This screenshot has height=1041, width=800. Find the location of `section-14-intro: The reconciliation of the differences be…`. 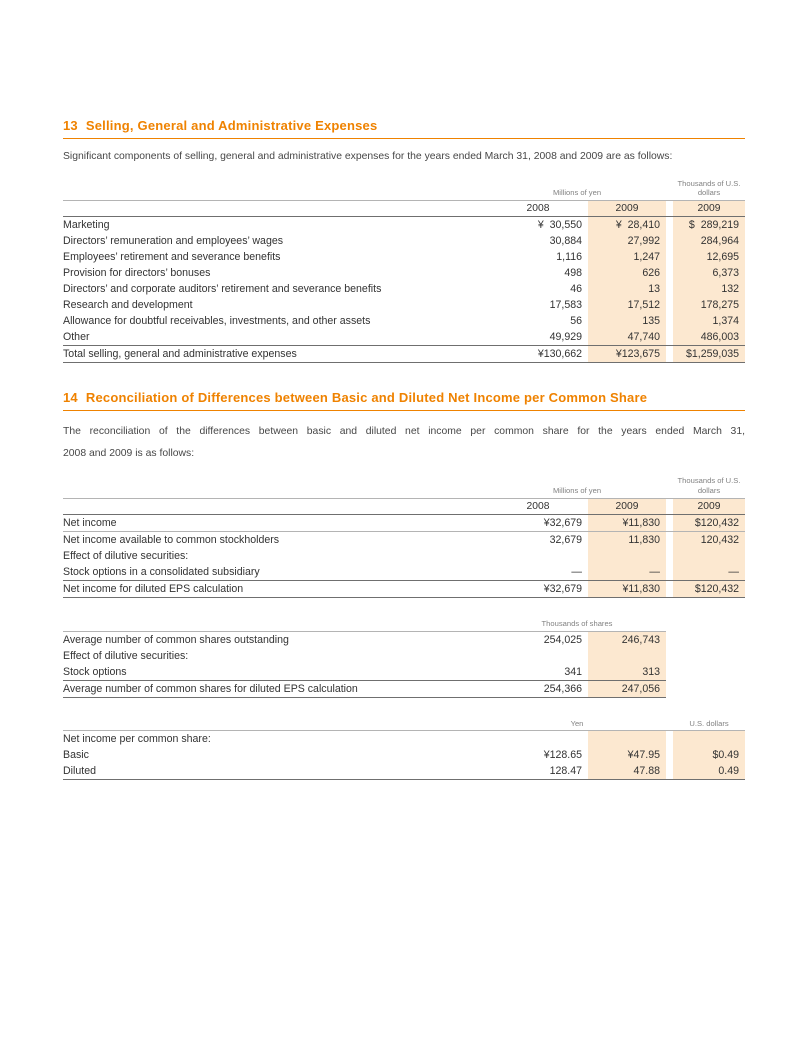

section-14-intro: The reconciliation of the differences be… is located at coordinates (404, 442).